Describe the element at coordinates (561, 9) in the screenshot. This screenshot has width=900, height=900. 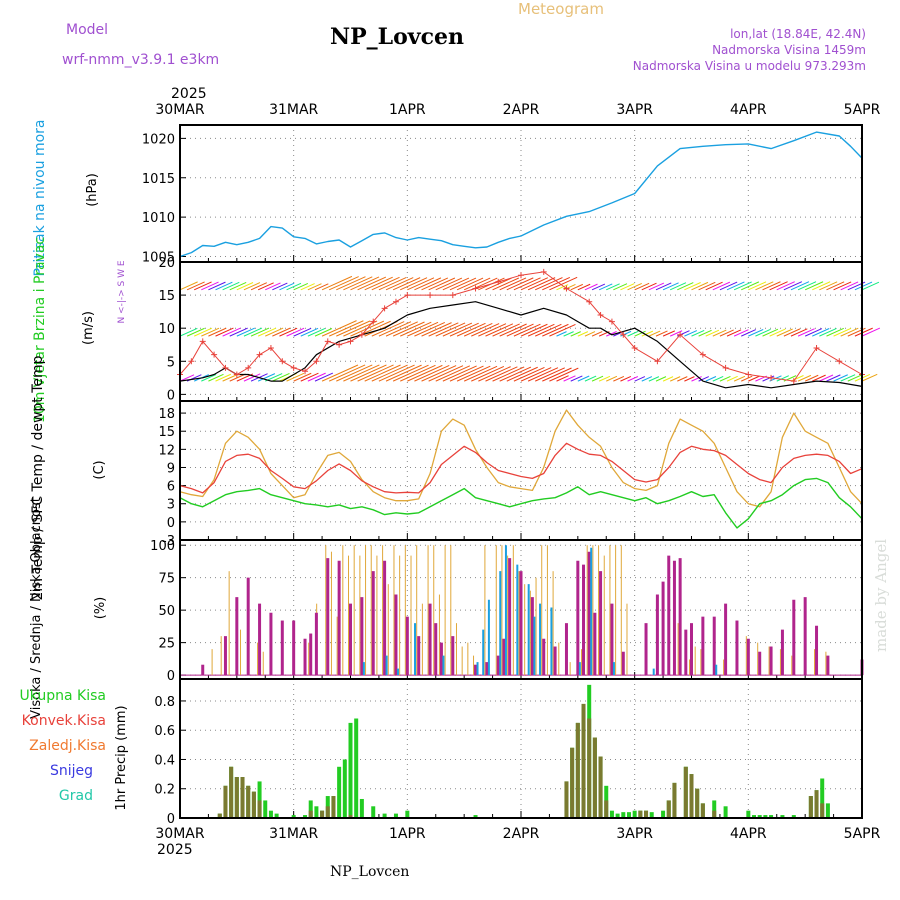
I see `page-subtitle: Meteogram` at that location.